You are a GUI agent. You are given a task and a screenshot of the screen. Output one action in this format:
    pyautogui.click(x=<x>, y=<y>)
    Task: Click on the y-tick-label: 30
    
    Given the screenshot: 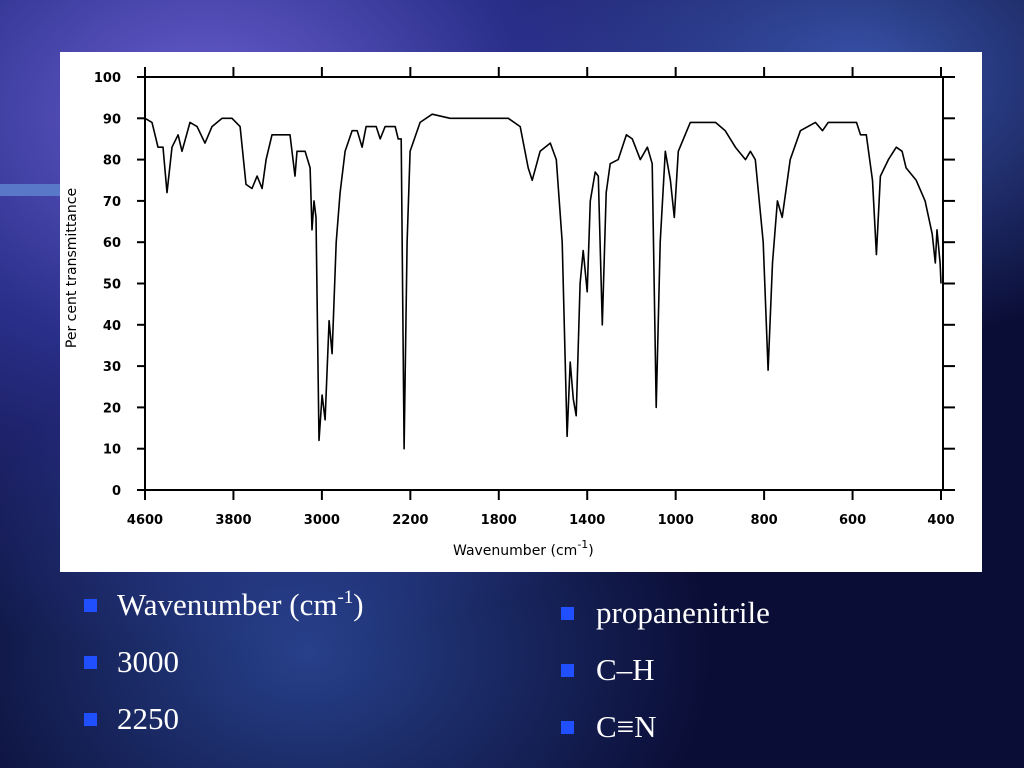 What is the action you would take?
    pyautogui.click(x=112, y=367)
    